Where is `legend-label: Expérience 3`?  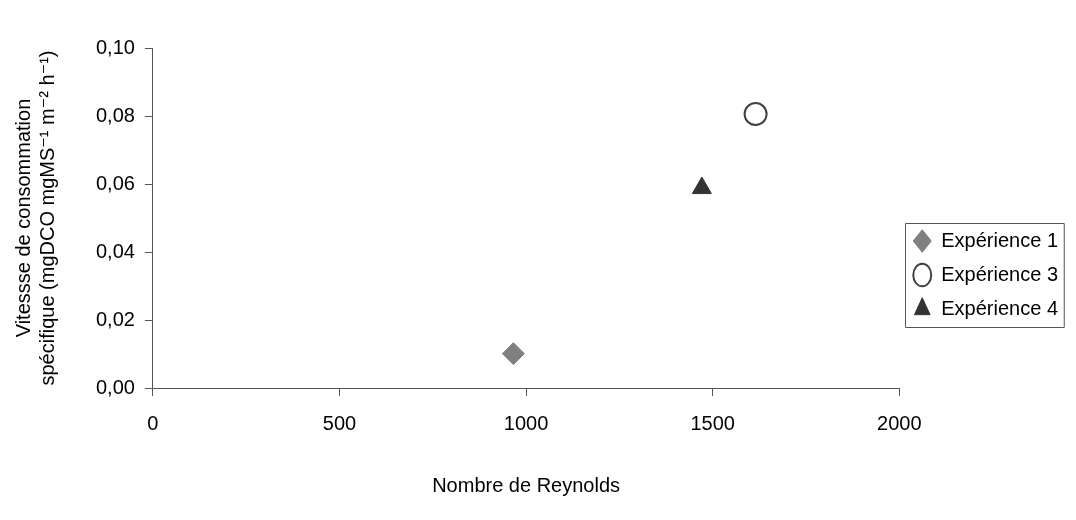
legend-label: Expérience 3 is located at coordinates (1000, 273).